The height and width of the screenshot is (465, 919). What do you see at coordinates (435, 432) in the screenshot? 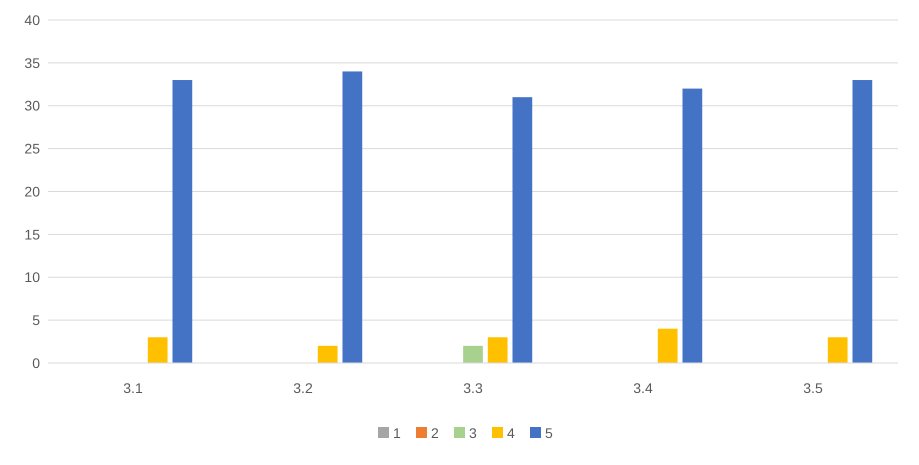
I see `legend-label: 2` at bounding box center [435, 432].